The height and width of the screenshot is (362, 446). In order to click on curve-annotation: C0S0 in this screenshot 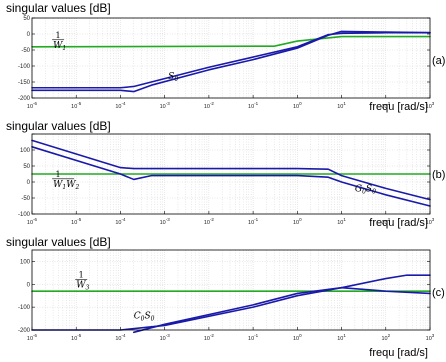, I will do `click(144, 317)`.